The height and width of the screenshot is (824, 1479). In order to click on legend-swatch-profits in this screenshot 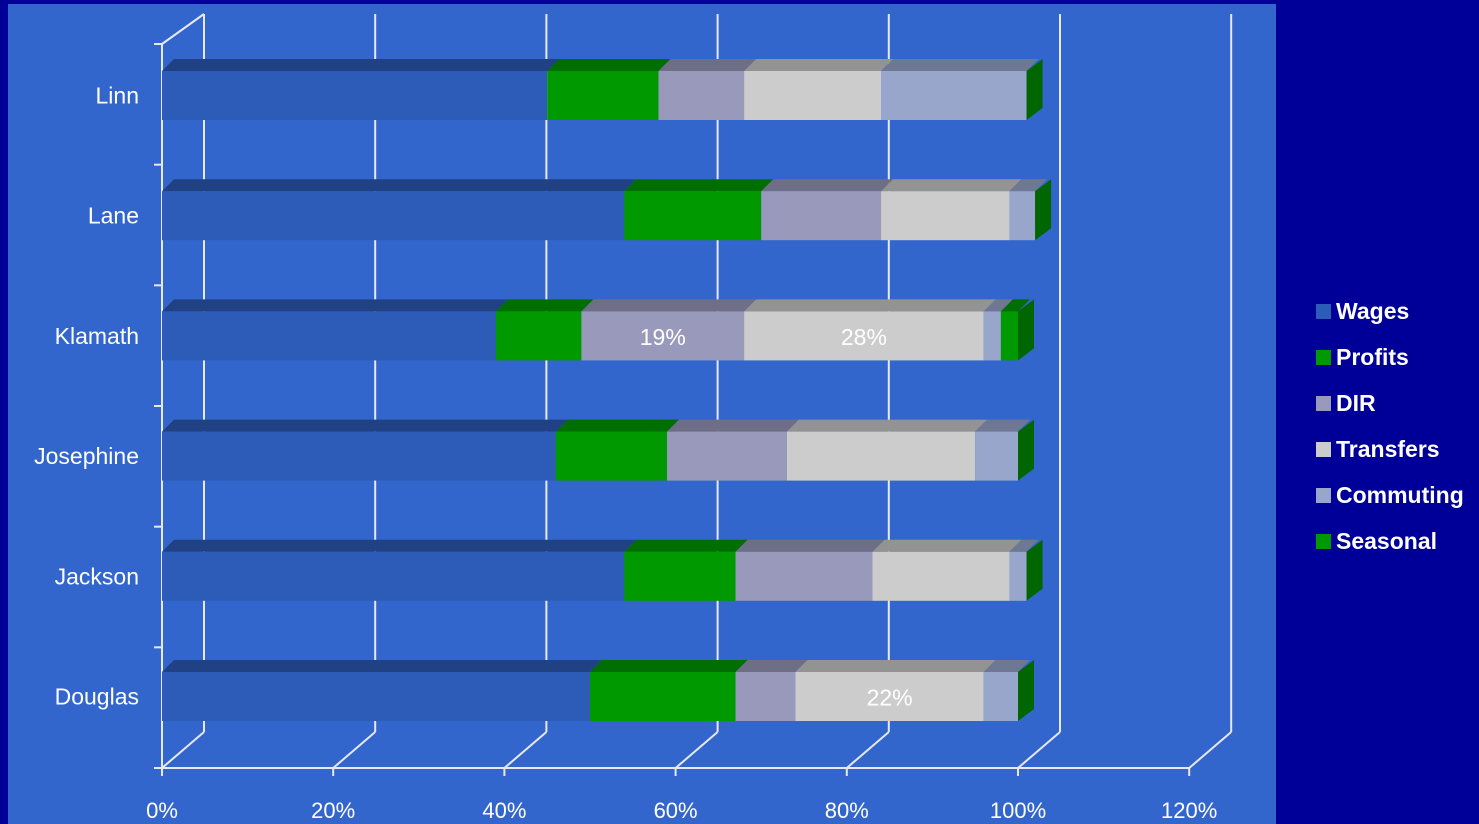, I will do `click(1323, 357)`.